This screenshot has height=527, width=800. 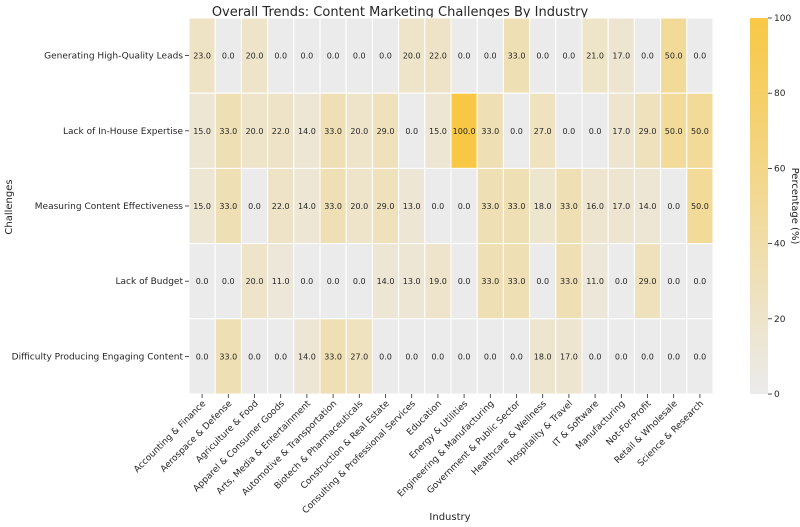 I want to click on y-tick-label: Lack of Budget, so click(x=150, y=282).